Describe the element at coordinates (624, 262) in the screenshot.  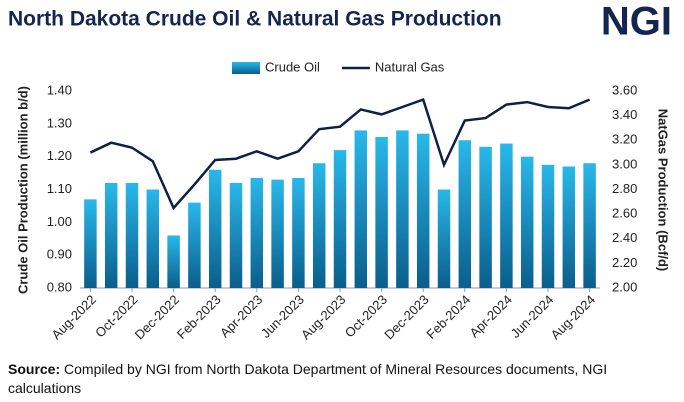
I see `y2-tick-label: 2.20` at that location.